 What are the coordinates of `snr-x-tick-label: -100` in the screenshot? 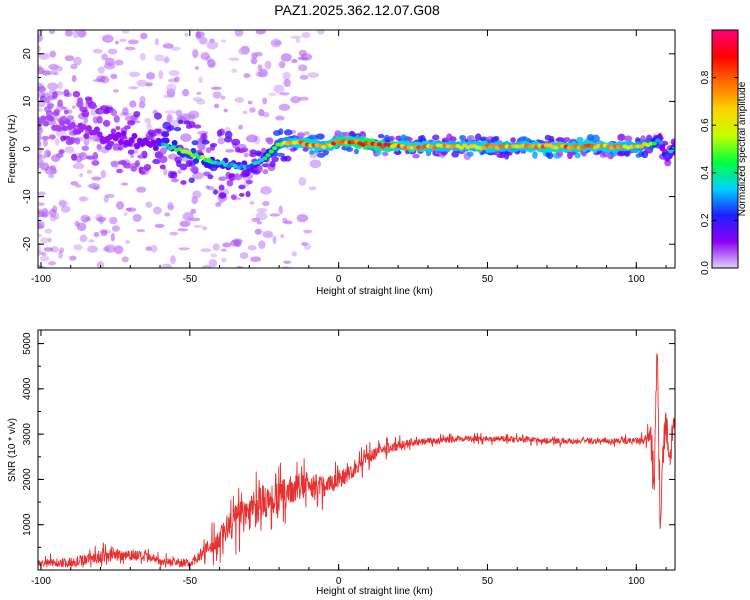 It's located at (41, 581).